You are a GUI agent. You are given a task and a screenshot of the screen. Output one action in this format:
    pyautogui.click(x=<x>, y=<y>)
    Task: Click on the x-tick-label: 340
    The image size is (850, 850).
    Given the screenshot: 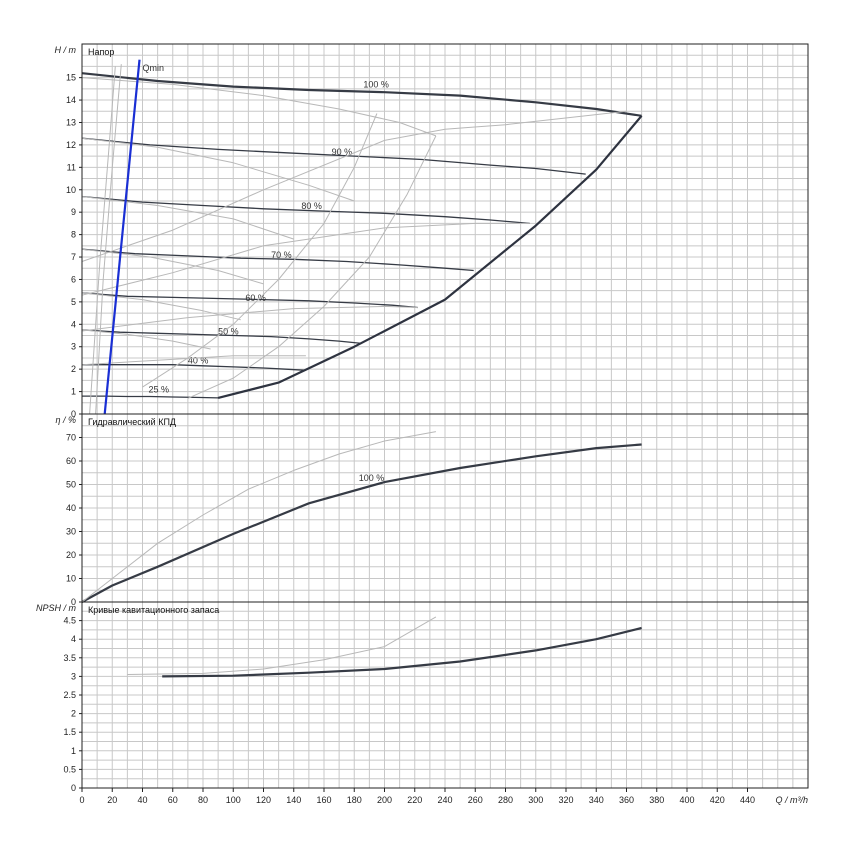 What is the action you would take?
    pyautogui.click(x=596, y=800)
    